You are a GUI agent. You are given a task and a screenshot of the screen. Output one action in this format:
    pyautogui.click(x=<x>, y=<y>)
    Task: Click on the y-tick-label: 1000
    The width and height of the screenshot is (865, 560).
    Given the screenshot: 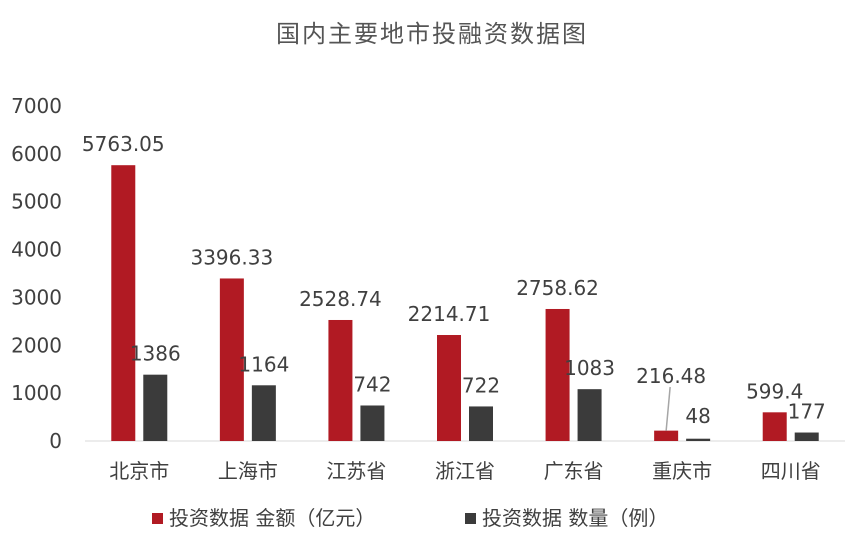 What is the action you would take?
    pyautogui.click(x=36, y=393)
    